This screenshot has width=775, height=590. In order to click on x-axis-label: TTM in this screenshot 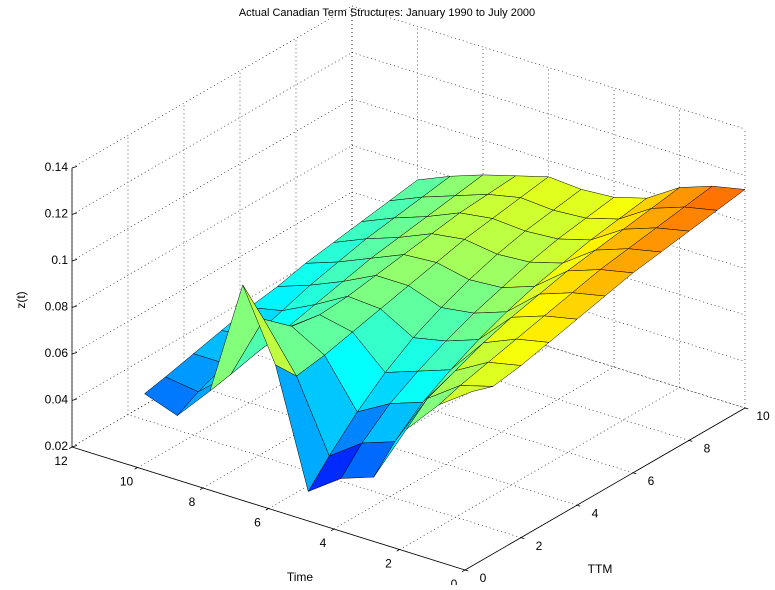, I will do `click(600, 569)`.